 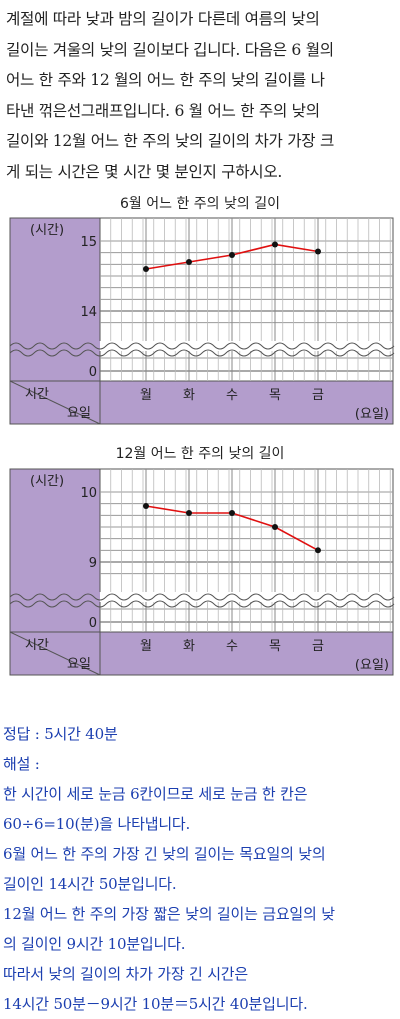 What do you see at coordinates (170, 49) in the screenshot?
I see `problem-line: 길이는 겨울의 낮의 길이보다 깁니다. 다음은 6 월의` at bounding box center [170, 49].